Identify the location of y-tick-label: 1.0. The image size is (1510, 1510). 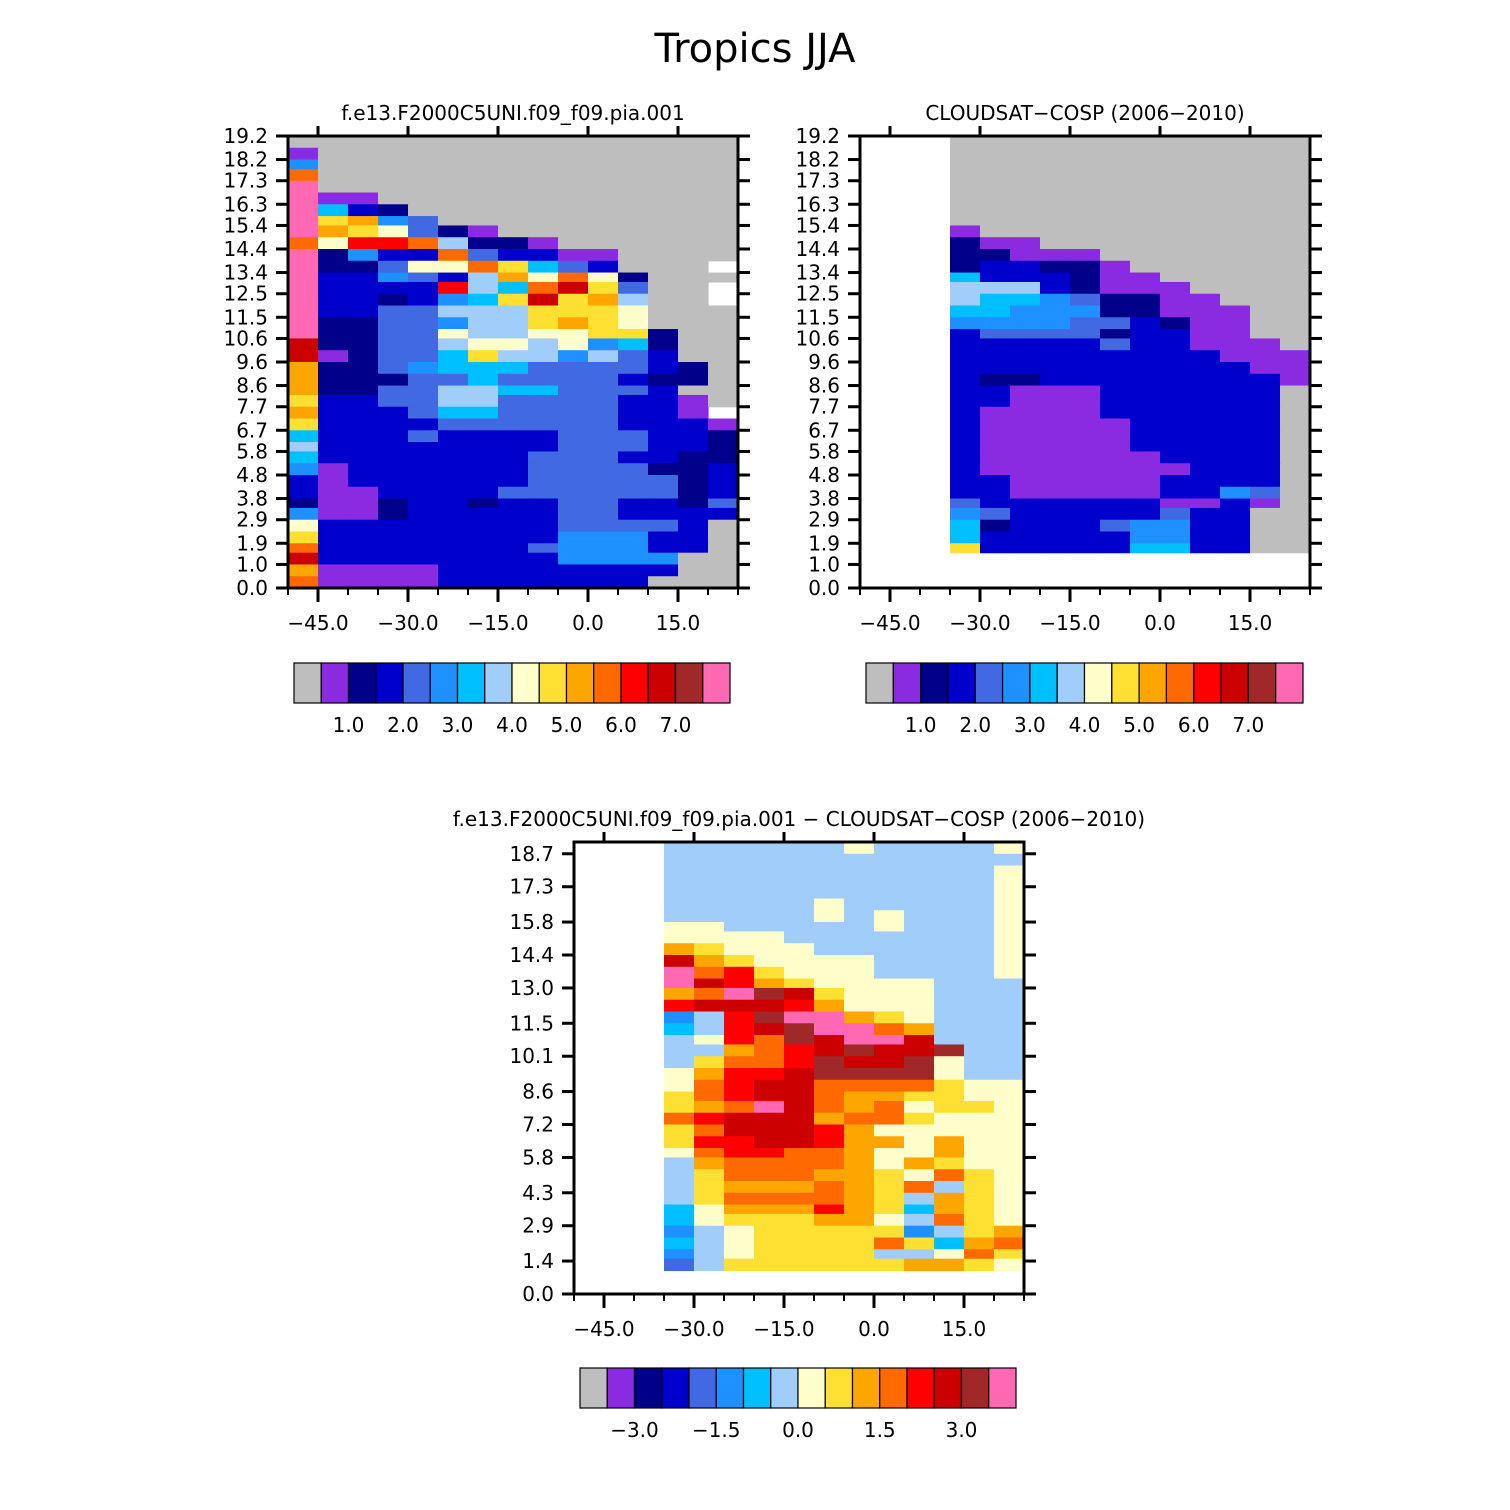
(824, 564).